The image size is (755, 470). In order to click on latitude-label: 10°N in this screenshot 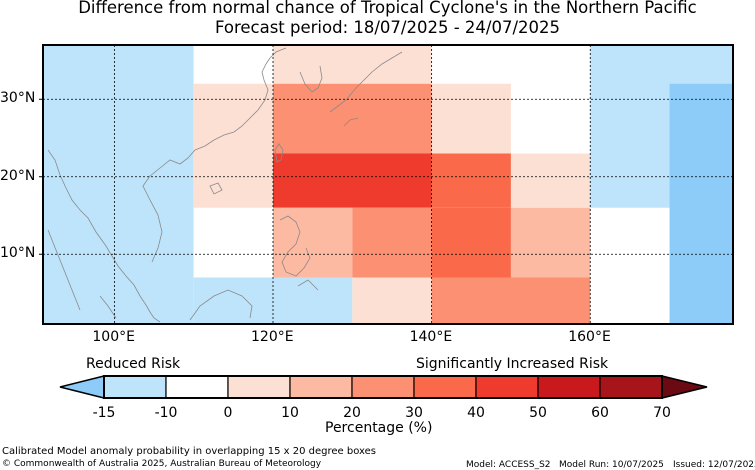, I will do `click(18, 253)`.